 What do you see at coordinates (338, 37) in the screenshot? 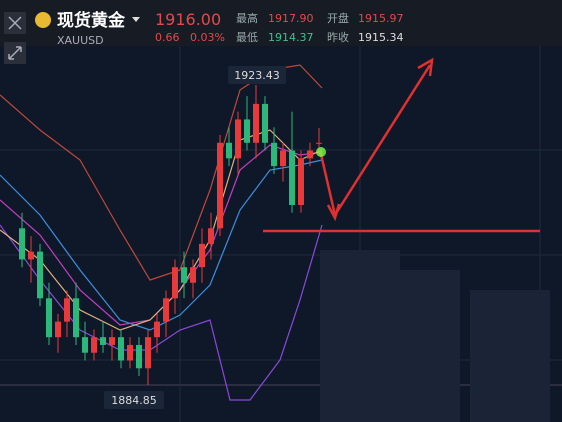
I see `stat-label: 昨收` at bounding box center [338, 37].